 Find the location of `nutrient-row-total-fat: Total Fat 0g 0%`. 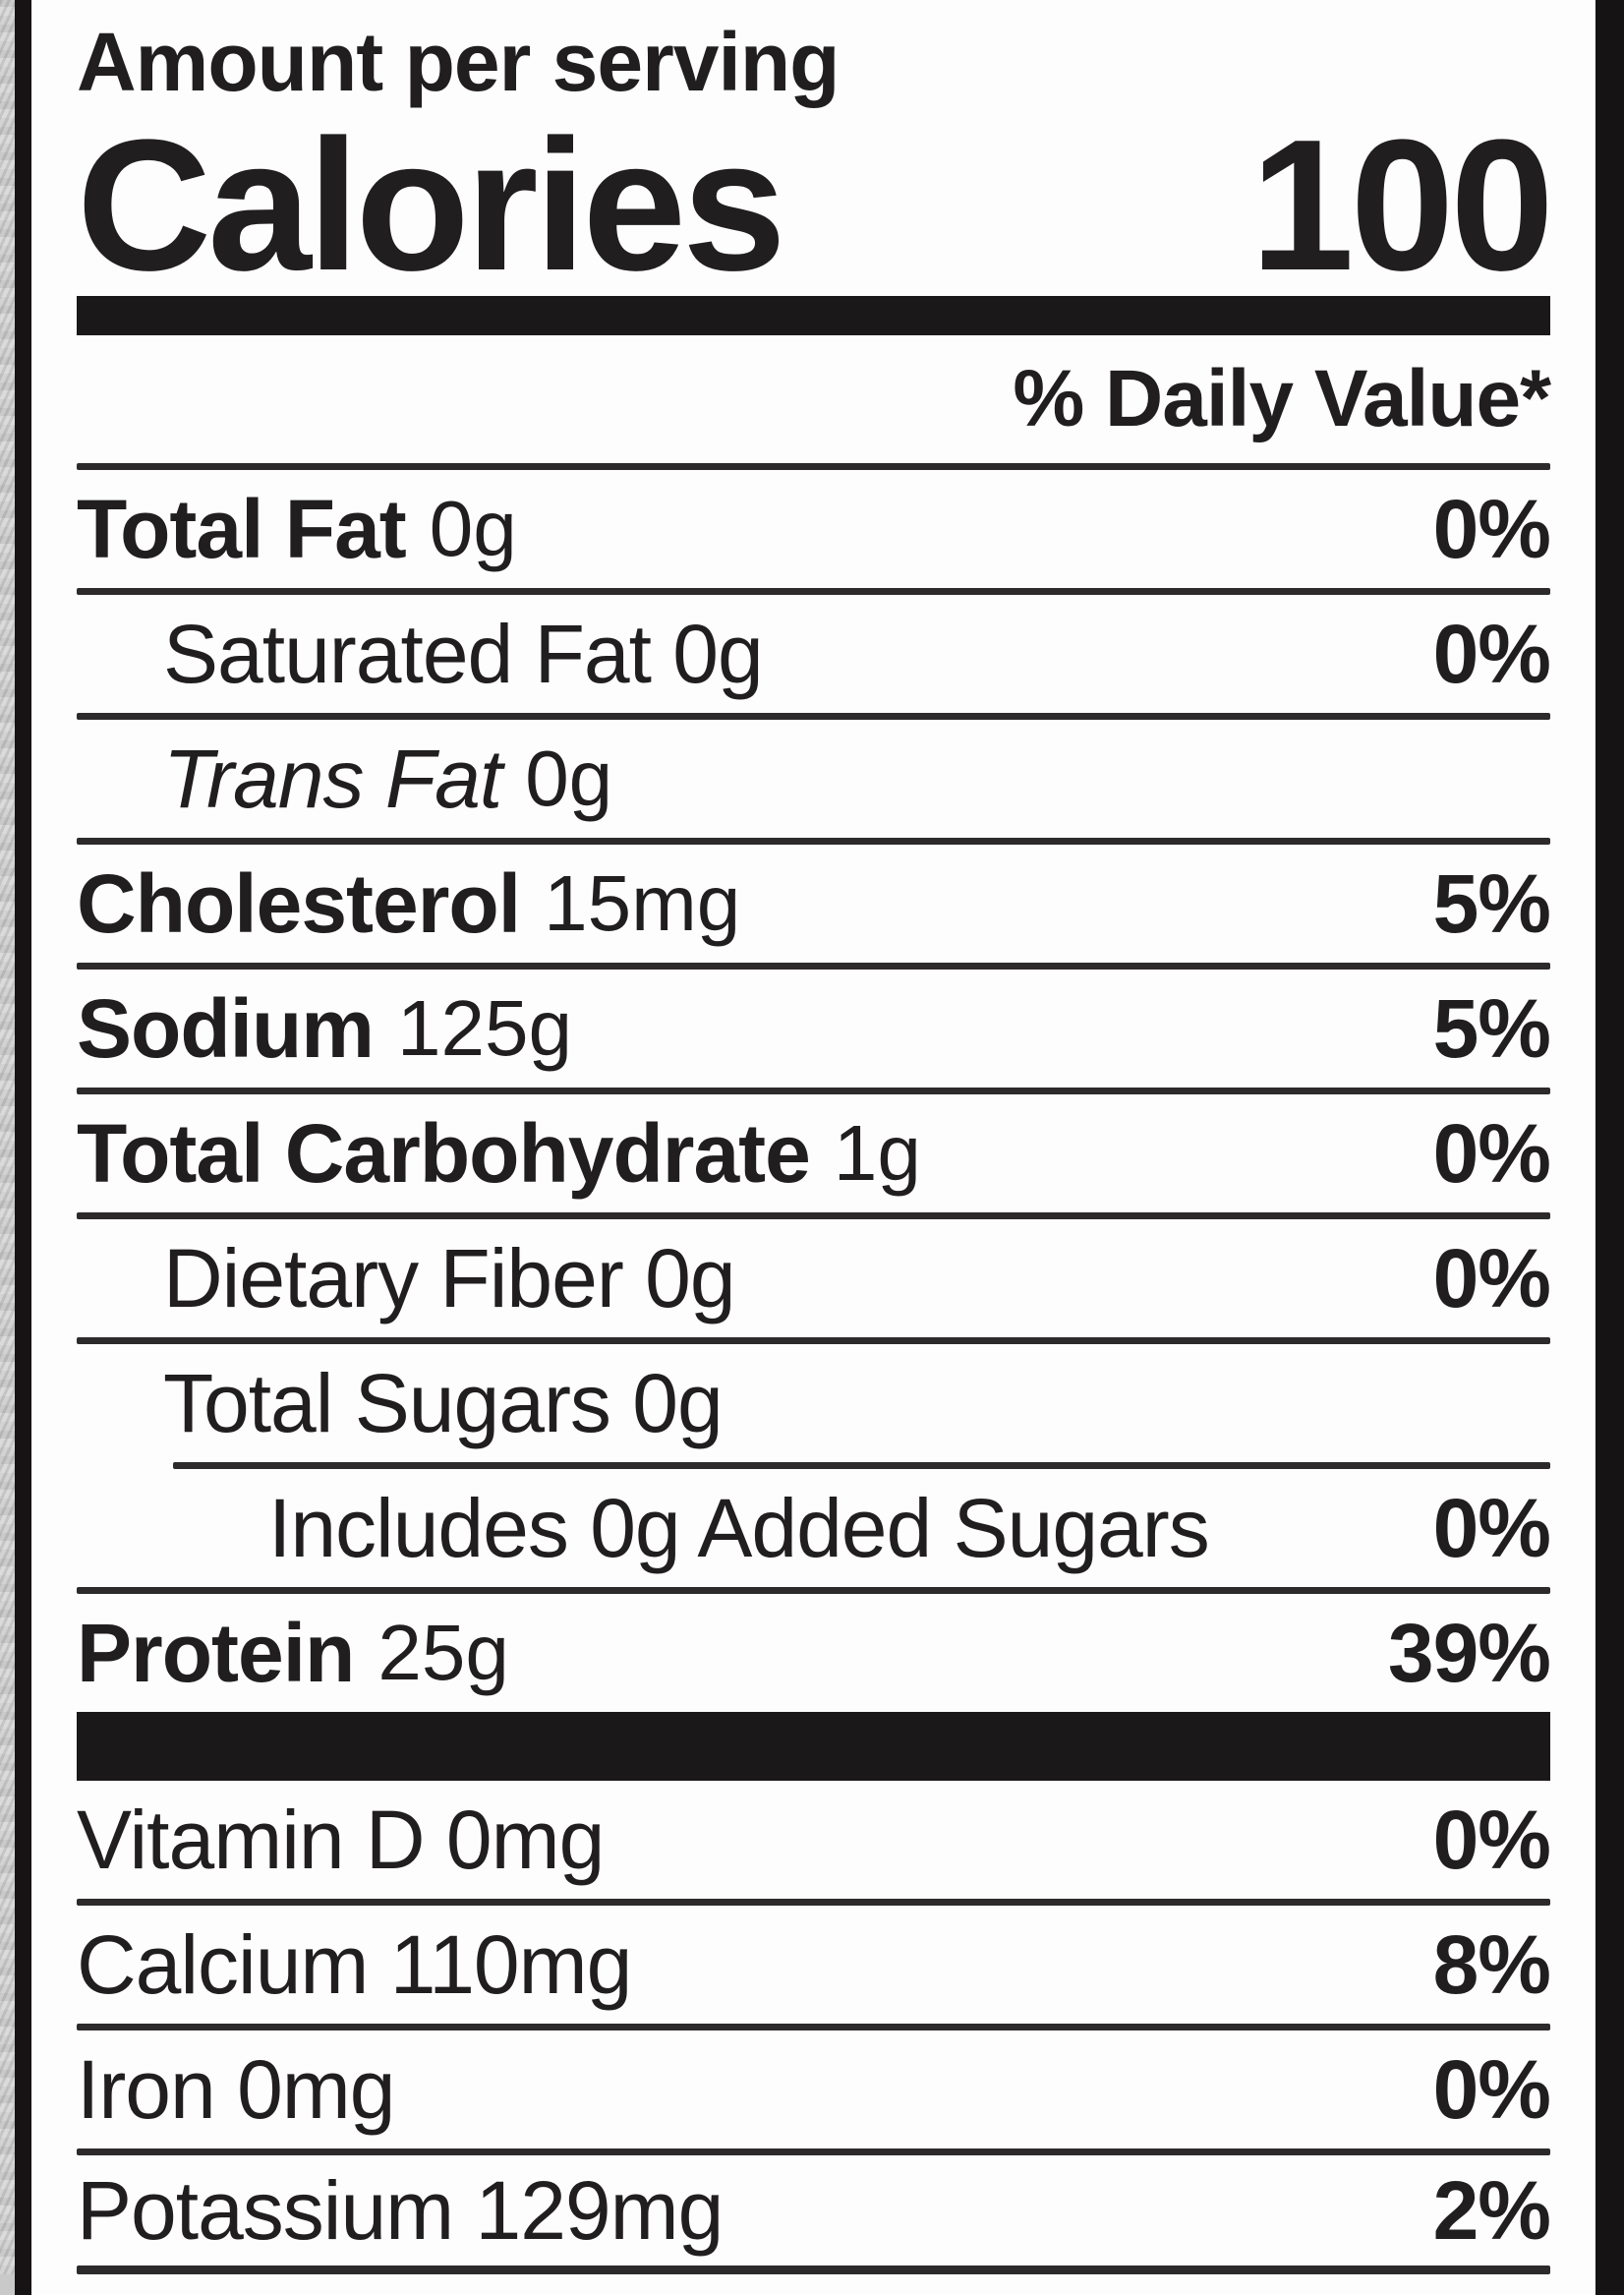

nutrient-row-total-fat: Total Fat 0g 0% is located at coordinates (814, 529).